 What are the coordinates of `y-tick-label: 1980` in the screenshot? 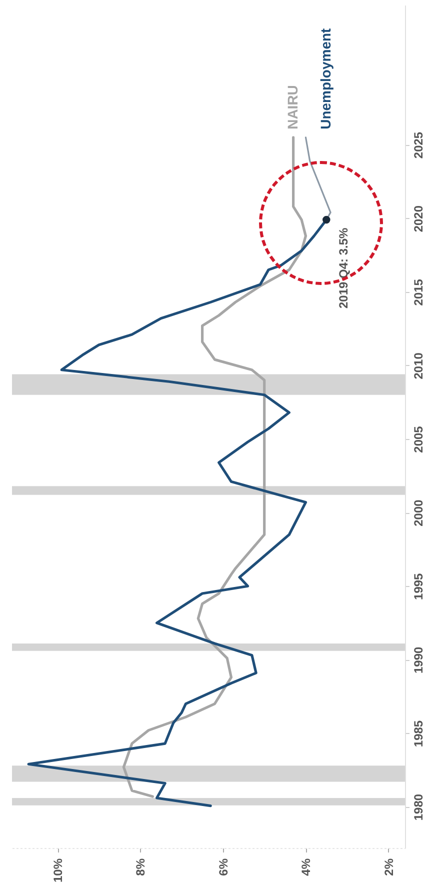 It's located at (419, 807).